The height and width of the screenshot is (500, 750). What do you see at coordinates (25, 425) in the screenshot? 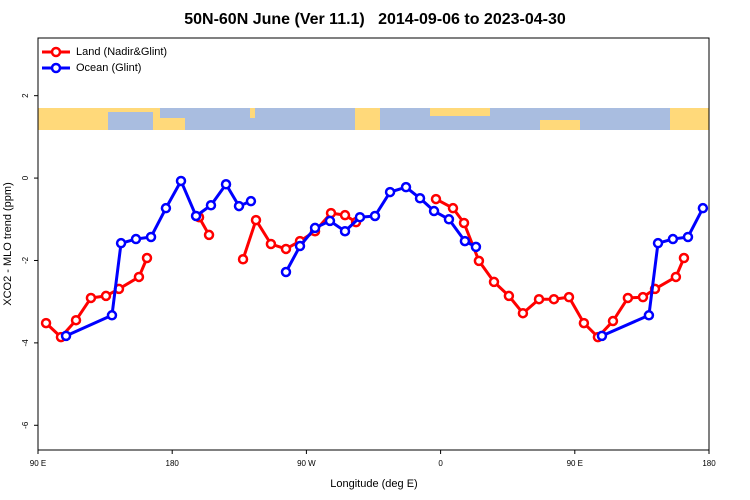
I see `y-tick-label: -6` at bounding box center [25, 425].